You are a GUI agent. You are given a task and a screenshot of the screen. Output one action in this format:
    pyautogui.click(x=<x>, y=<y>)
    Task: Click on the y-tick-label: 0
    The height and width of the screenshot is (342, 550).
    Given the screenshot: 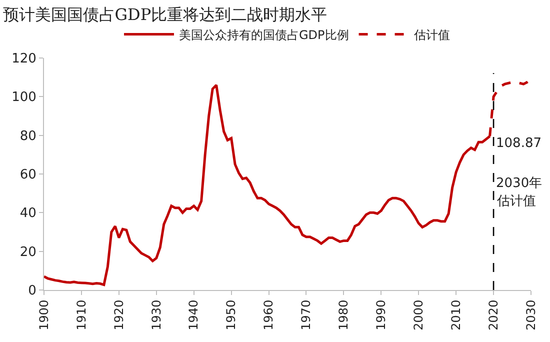 What is the action you would take?
    pyautogui.click(x=32, y=291)
    